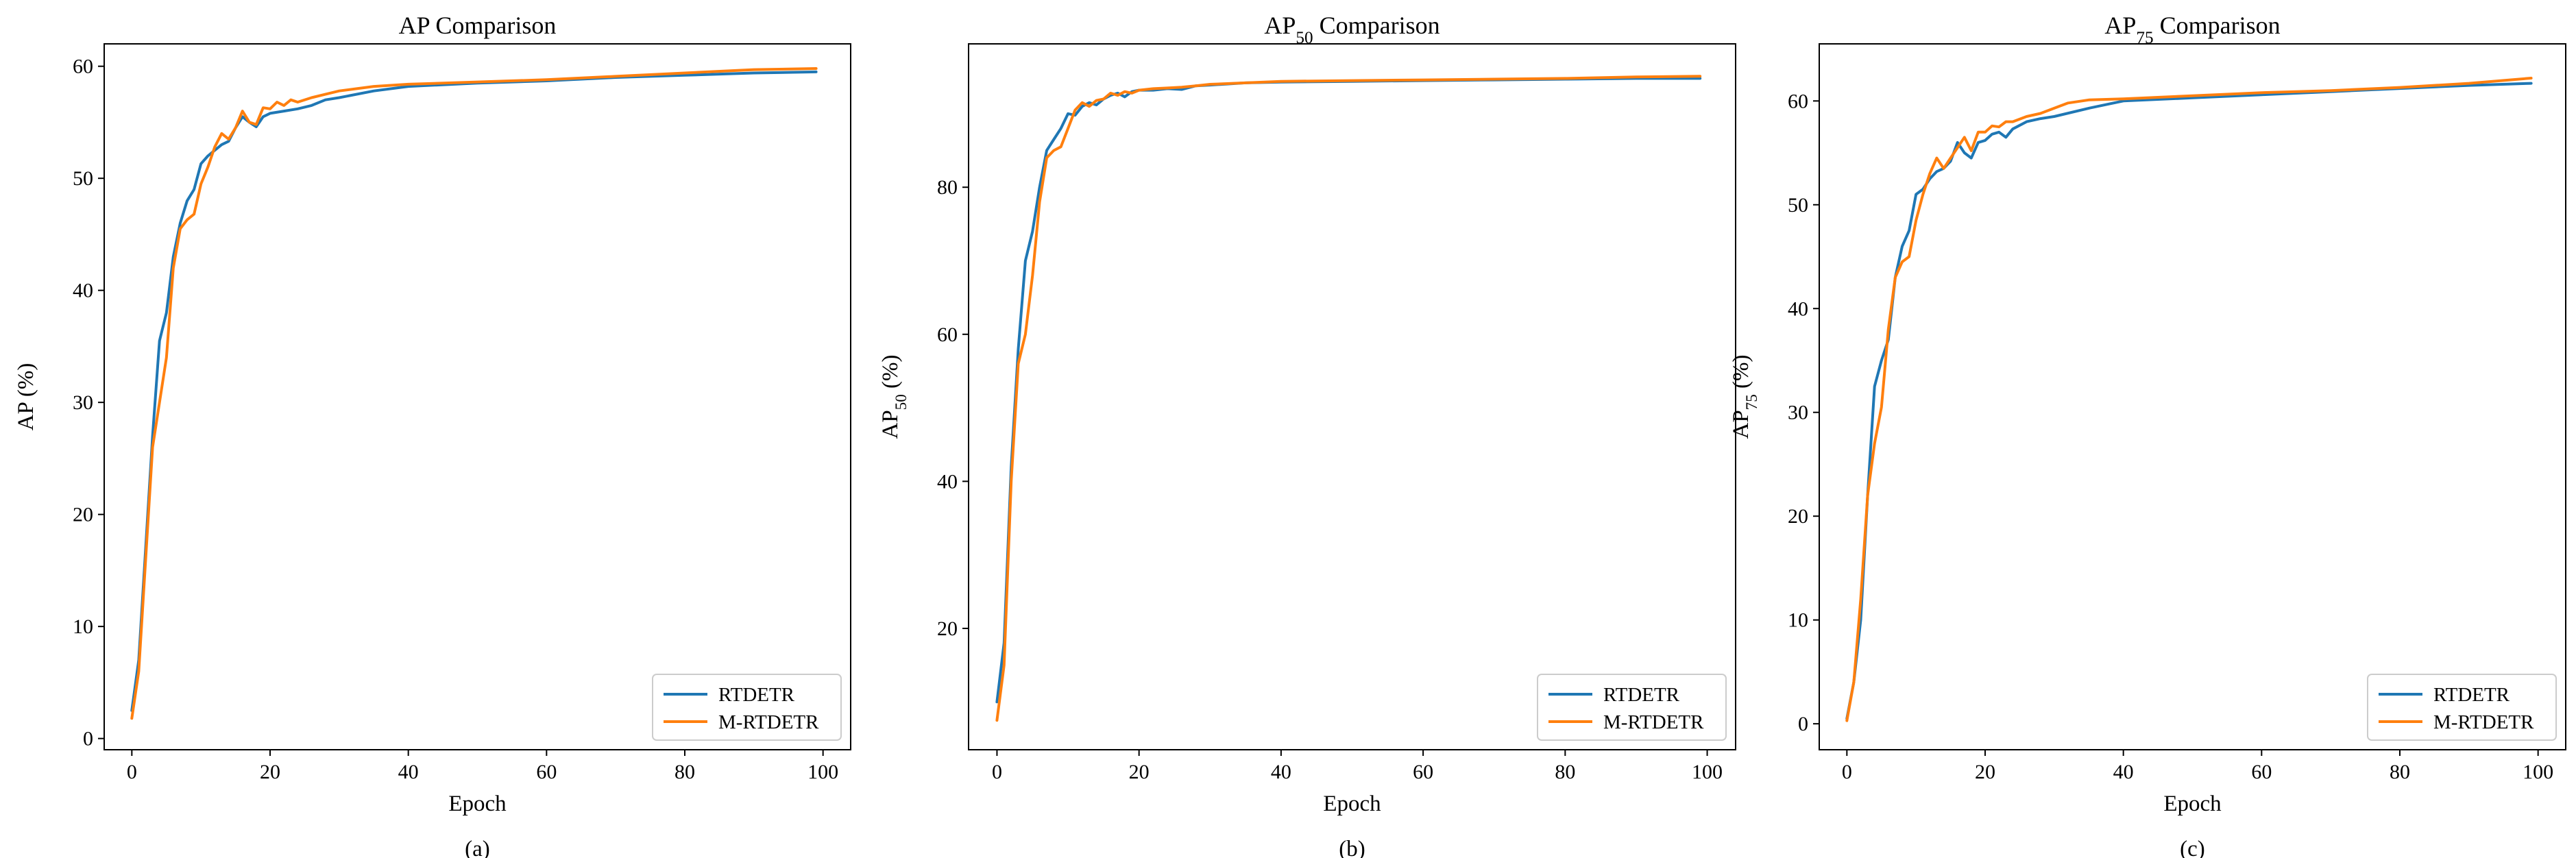 The width and height of the screenshot is (2576, 858). I want to click on y-axis-label: AP50 (%), so click(894, 397).